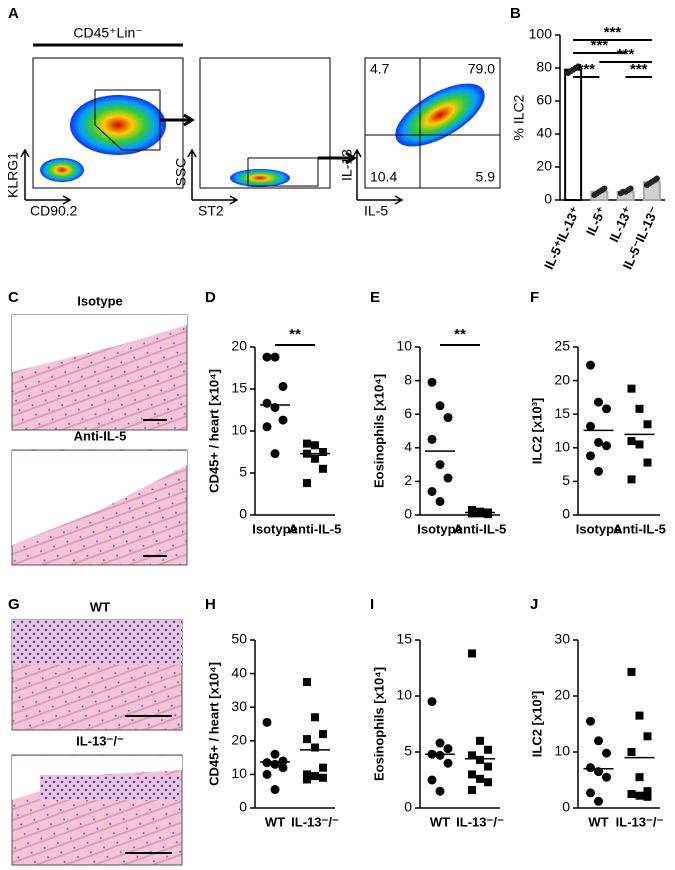  I want to click on arrow, so click(258, 139).